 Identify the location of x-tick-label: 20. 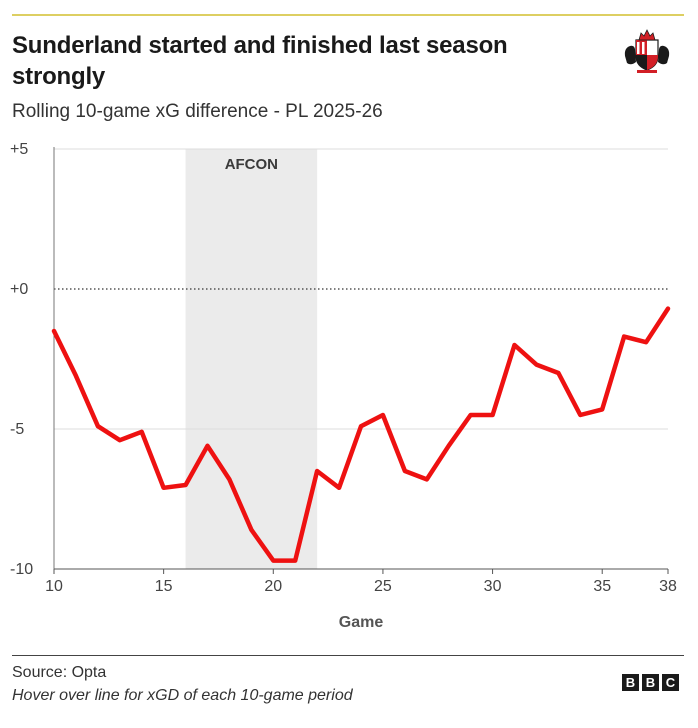
(273, 586).